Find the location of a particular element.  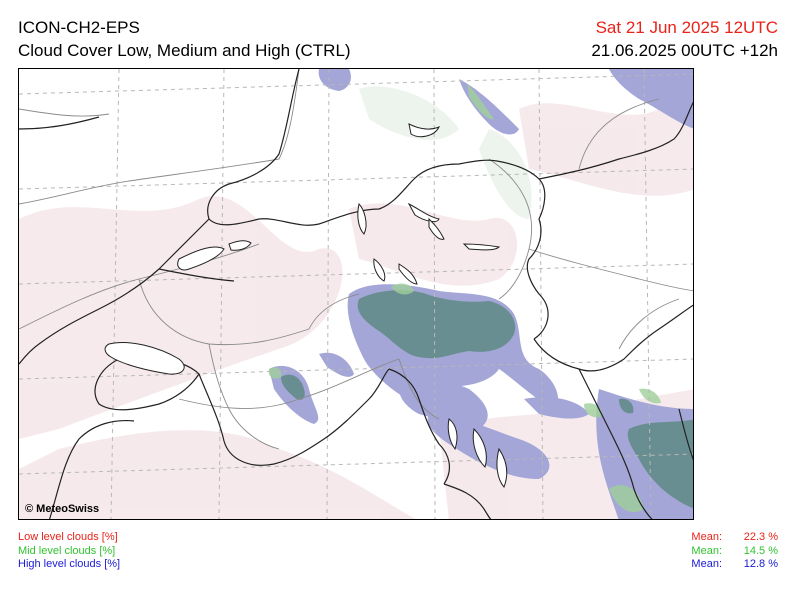

mean-mid-row: Mean: 14.5 % is located at coordinates (734, 552).